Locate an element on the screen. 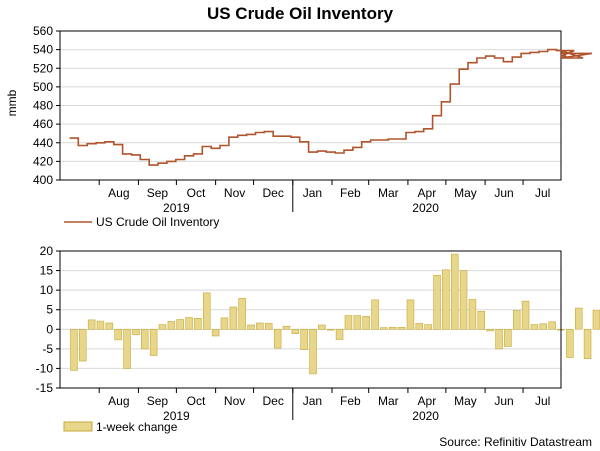 The image size is (600, 451). y-tick-label: 560 is located at coordinates (43, 31).